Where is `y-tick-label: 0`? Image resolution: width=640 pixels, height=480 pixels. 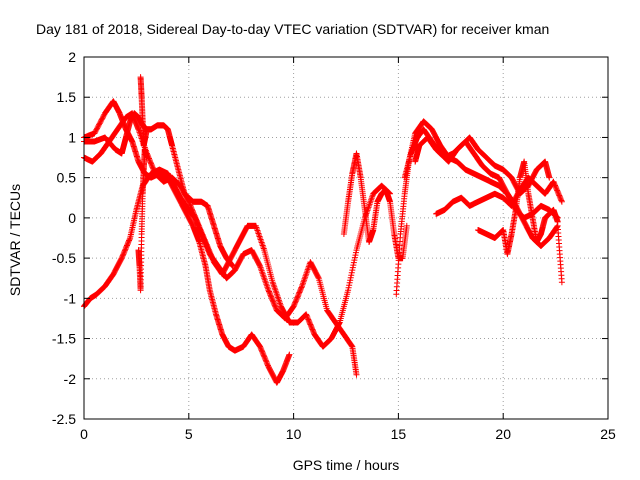
y-tick-label: 0 is located at coordinates (72, 218).